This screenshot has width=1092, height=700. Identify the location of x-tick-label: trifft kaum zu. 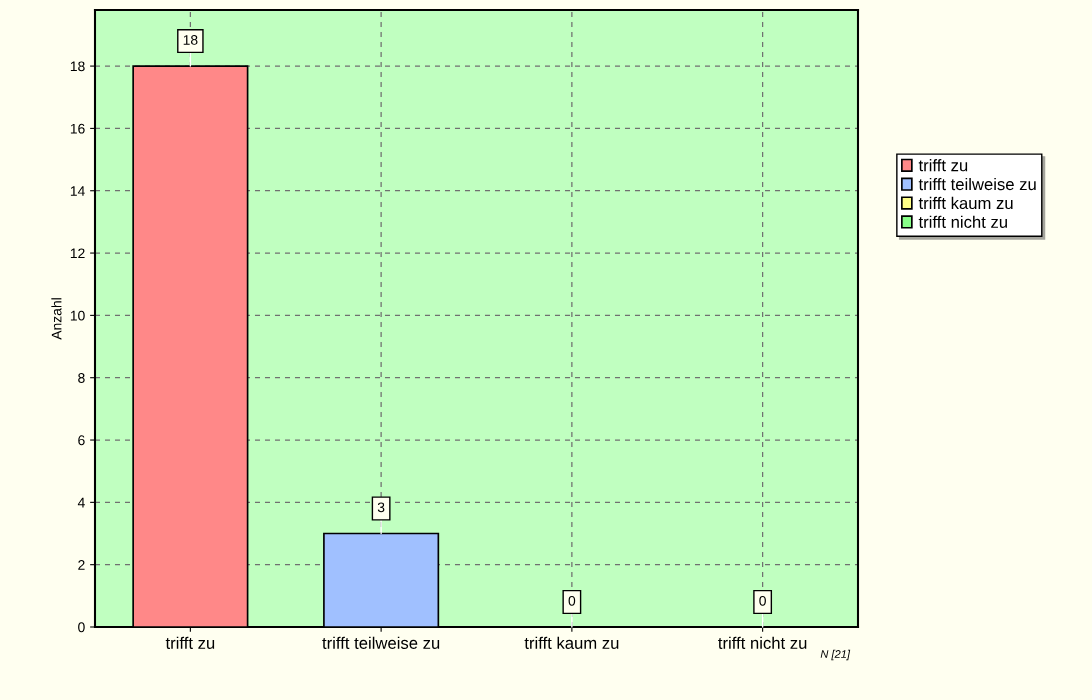
(571, 642).